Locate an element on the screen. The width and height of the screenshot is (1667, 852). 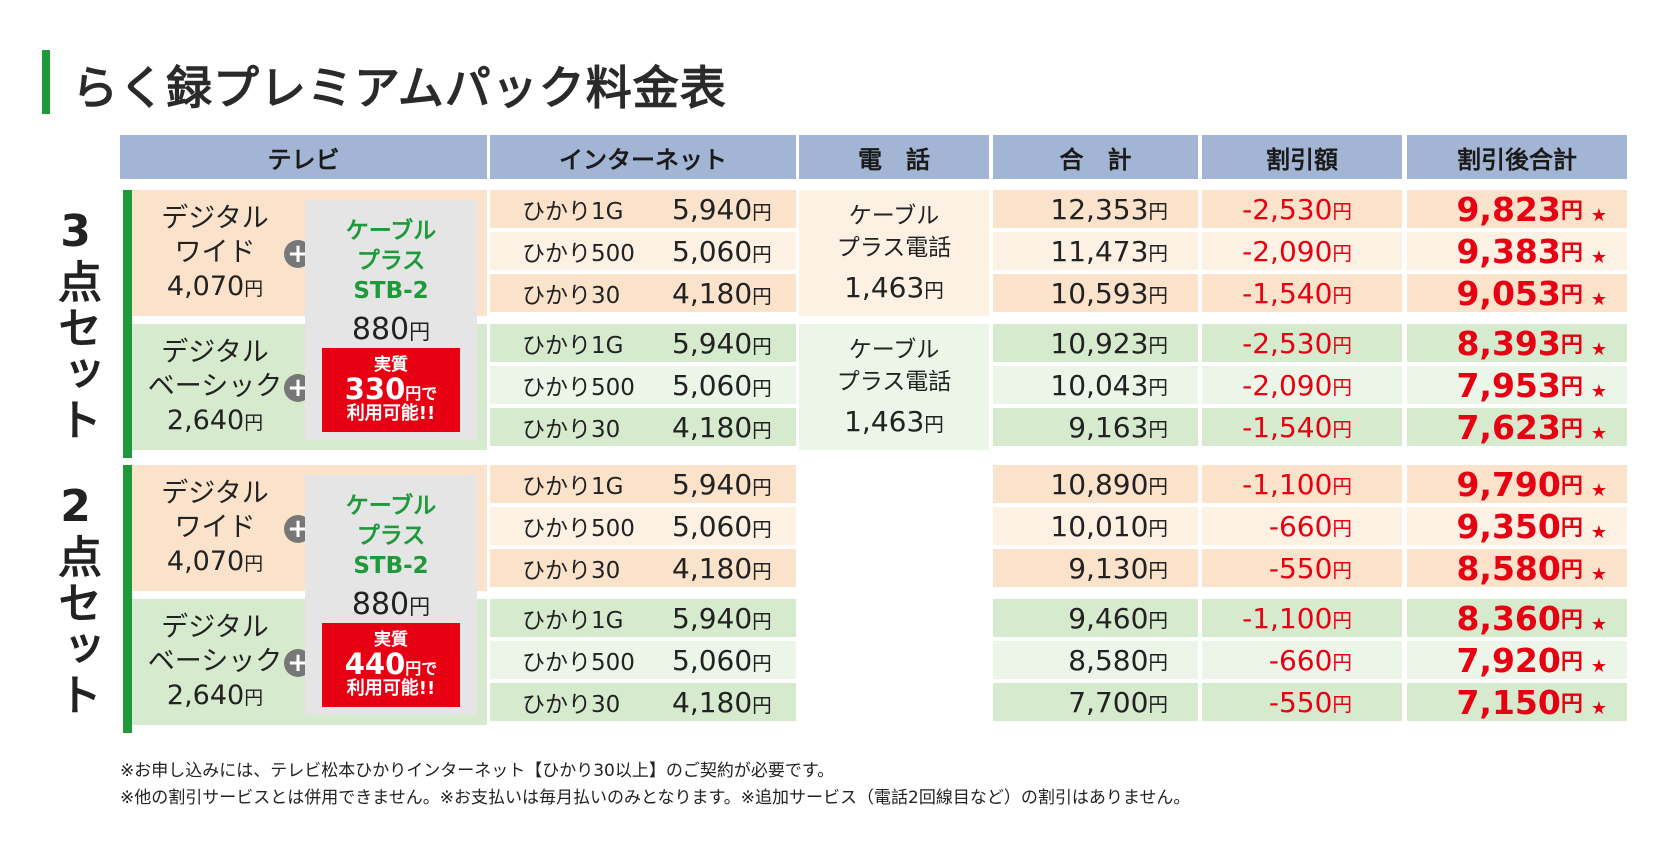
tv-plan: デジタル ベーシック 2,640円 is located at coordinates (215, 388).